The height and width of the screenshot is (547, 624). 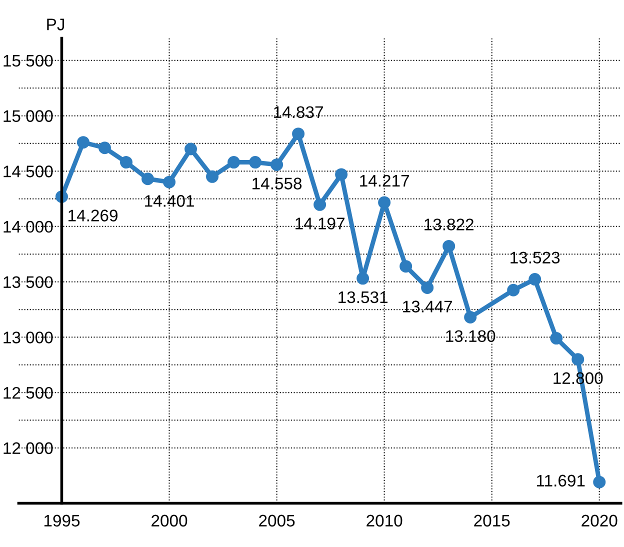 What do you see at coordinates (384, 180) in the screenshot?
I see `data-label: 14.217` at bounding box center [384, 180].